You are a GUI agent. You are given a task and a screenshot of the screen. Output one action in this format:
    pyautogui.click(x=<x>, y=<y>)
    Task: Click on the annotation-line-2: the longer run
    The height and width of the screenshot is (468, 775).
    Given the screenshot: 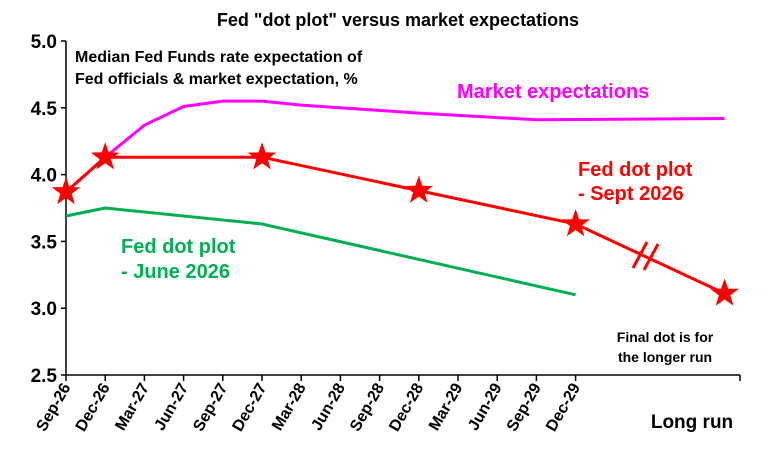 What is the action you would take?
    pyautogui.click(x=665, y=357)
    